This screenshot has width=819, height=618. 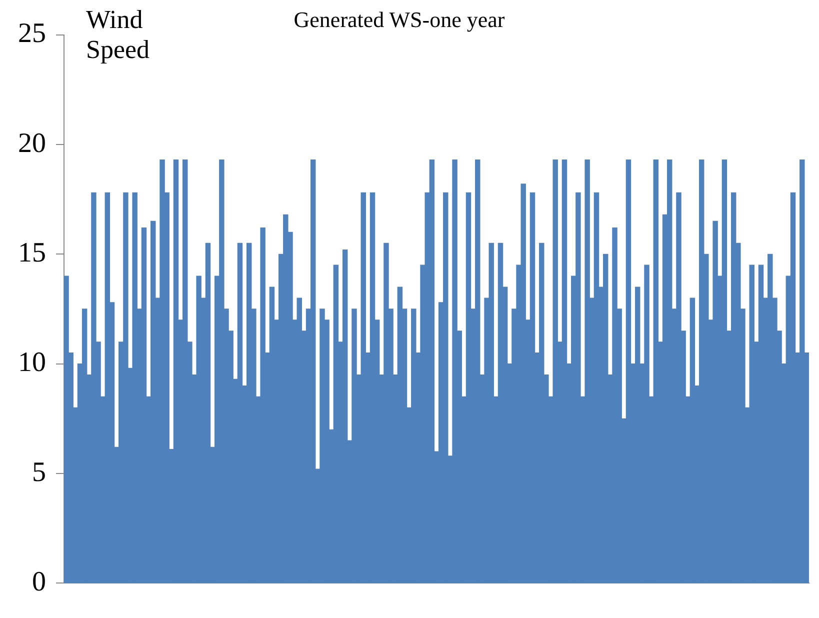 What do you see at coordinates (32, 34) in the screenshot?
I see `y-tick-label: 25` at bounding box center [32, 34].